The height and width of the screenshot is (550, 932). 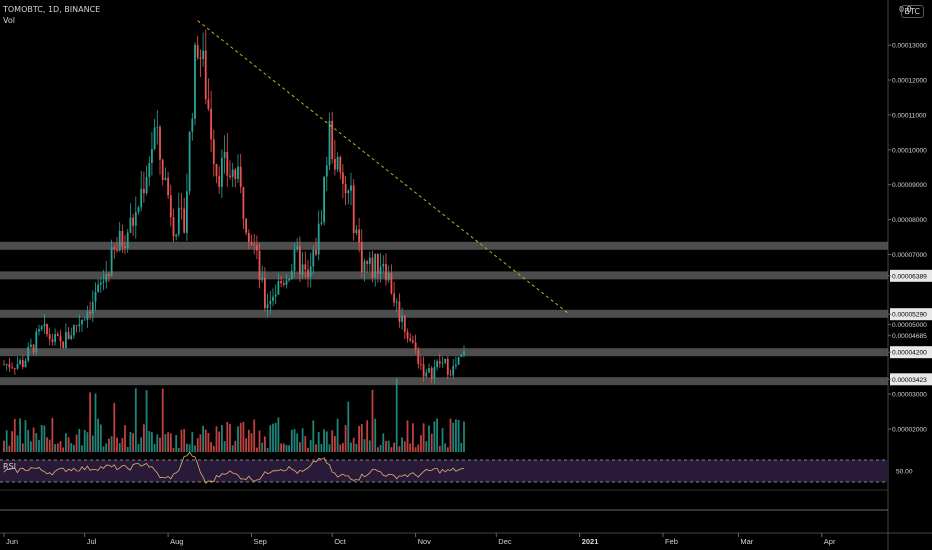 I want to click on price-tick-label: 0.00013000, so click(x=909, y=46).